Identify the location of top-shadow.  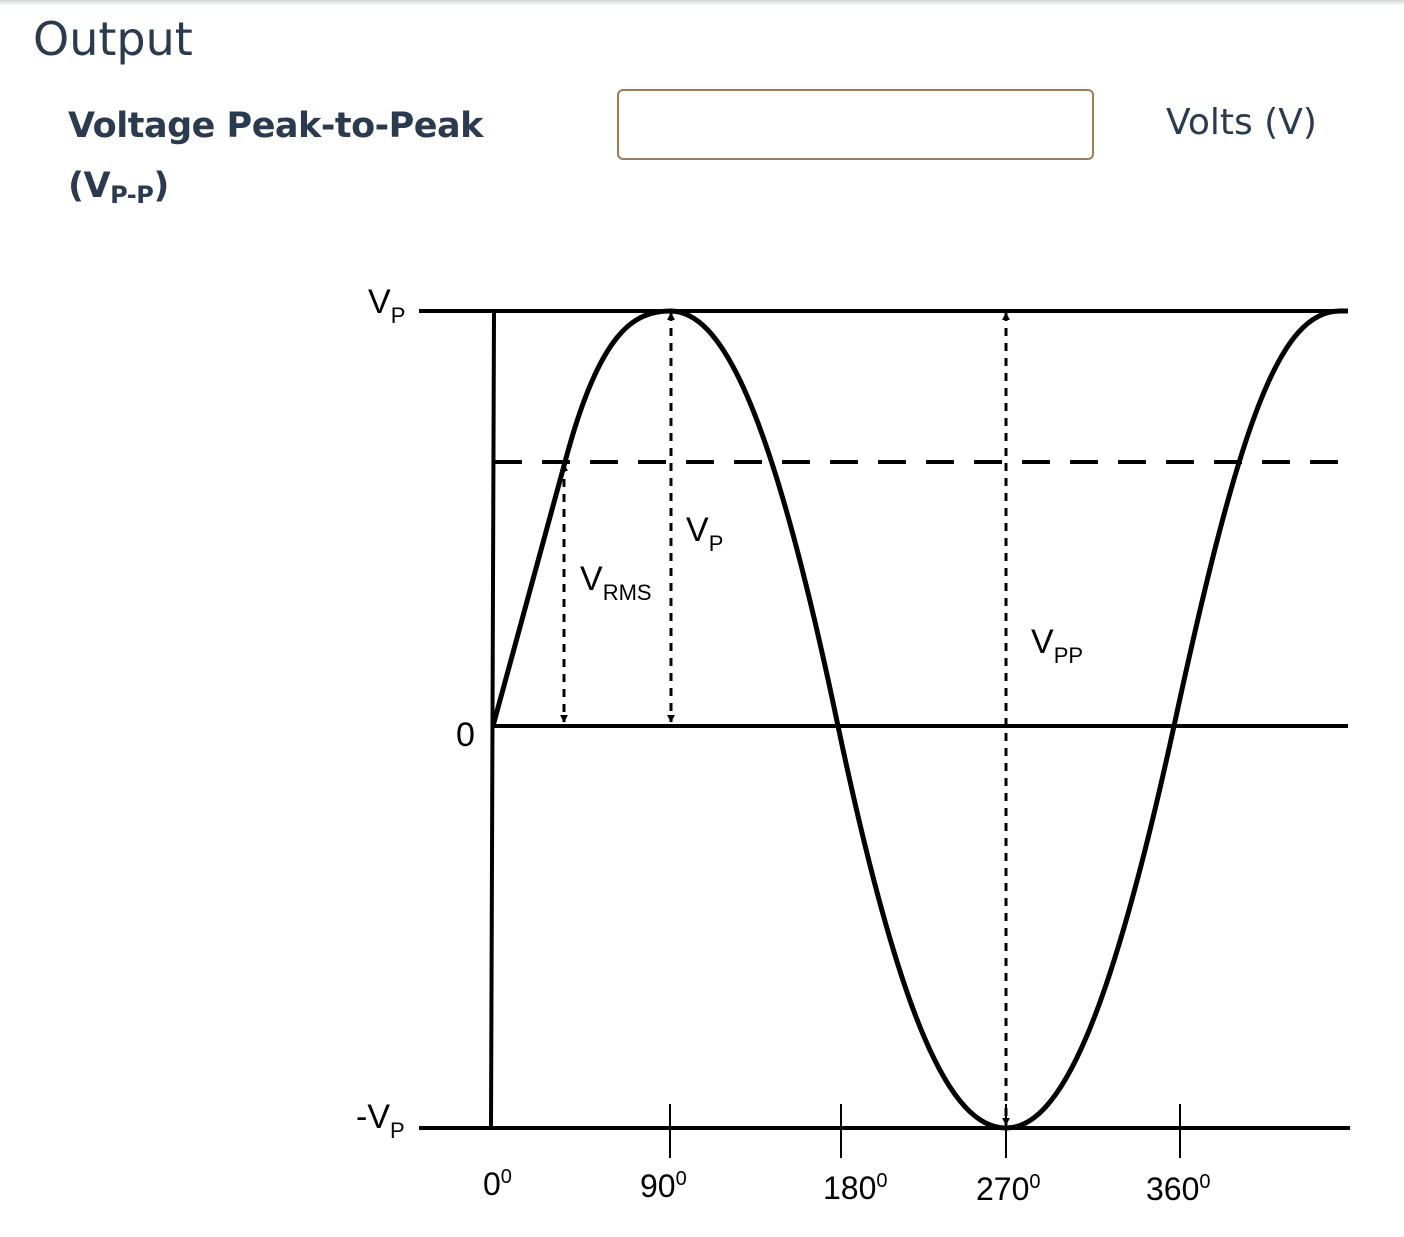
(702, 3).